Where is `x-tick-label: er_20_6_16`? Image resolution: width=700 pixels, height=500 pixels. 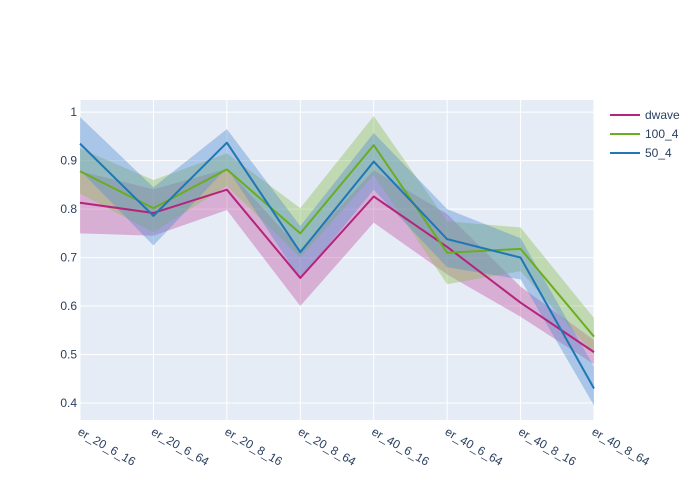 x-tick-label: er_20_6_16 is located at coordinates (107, 446).